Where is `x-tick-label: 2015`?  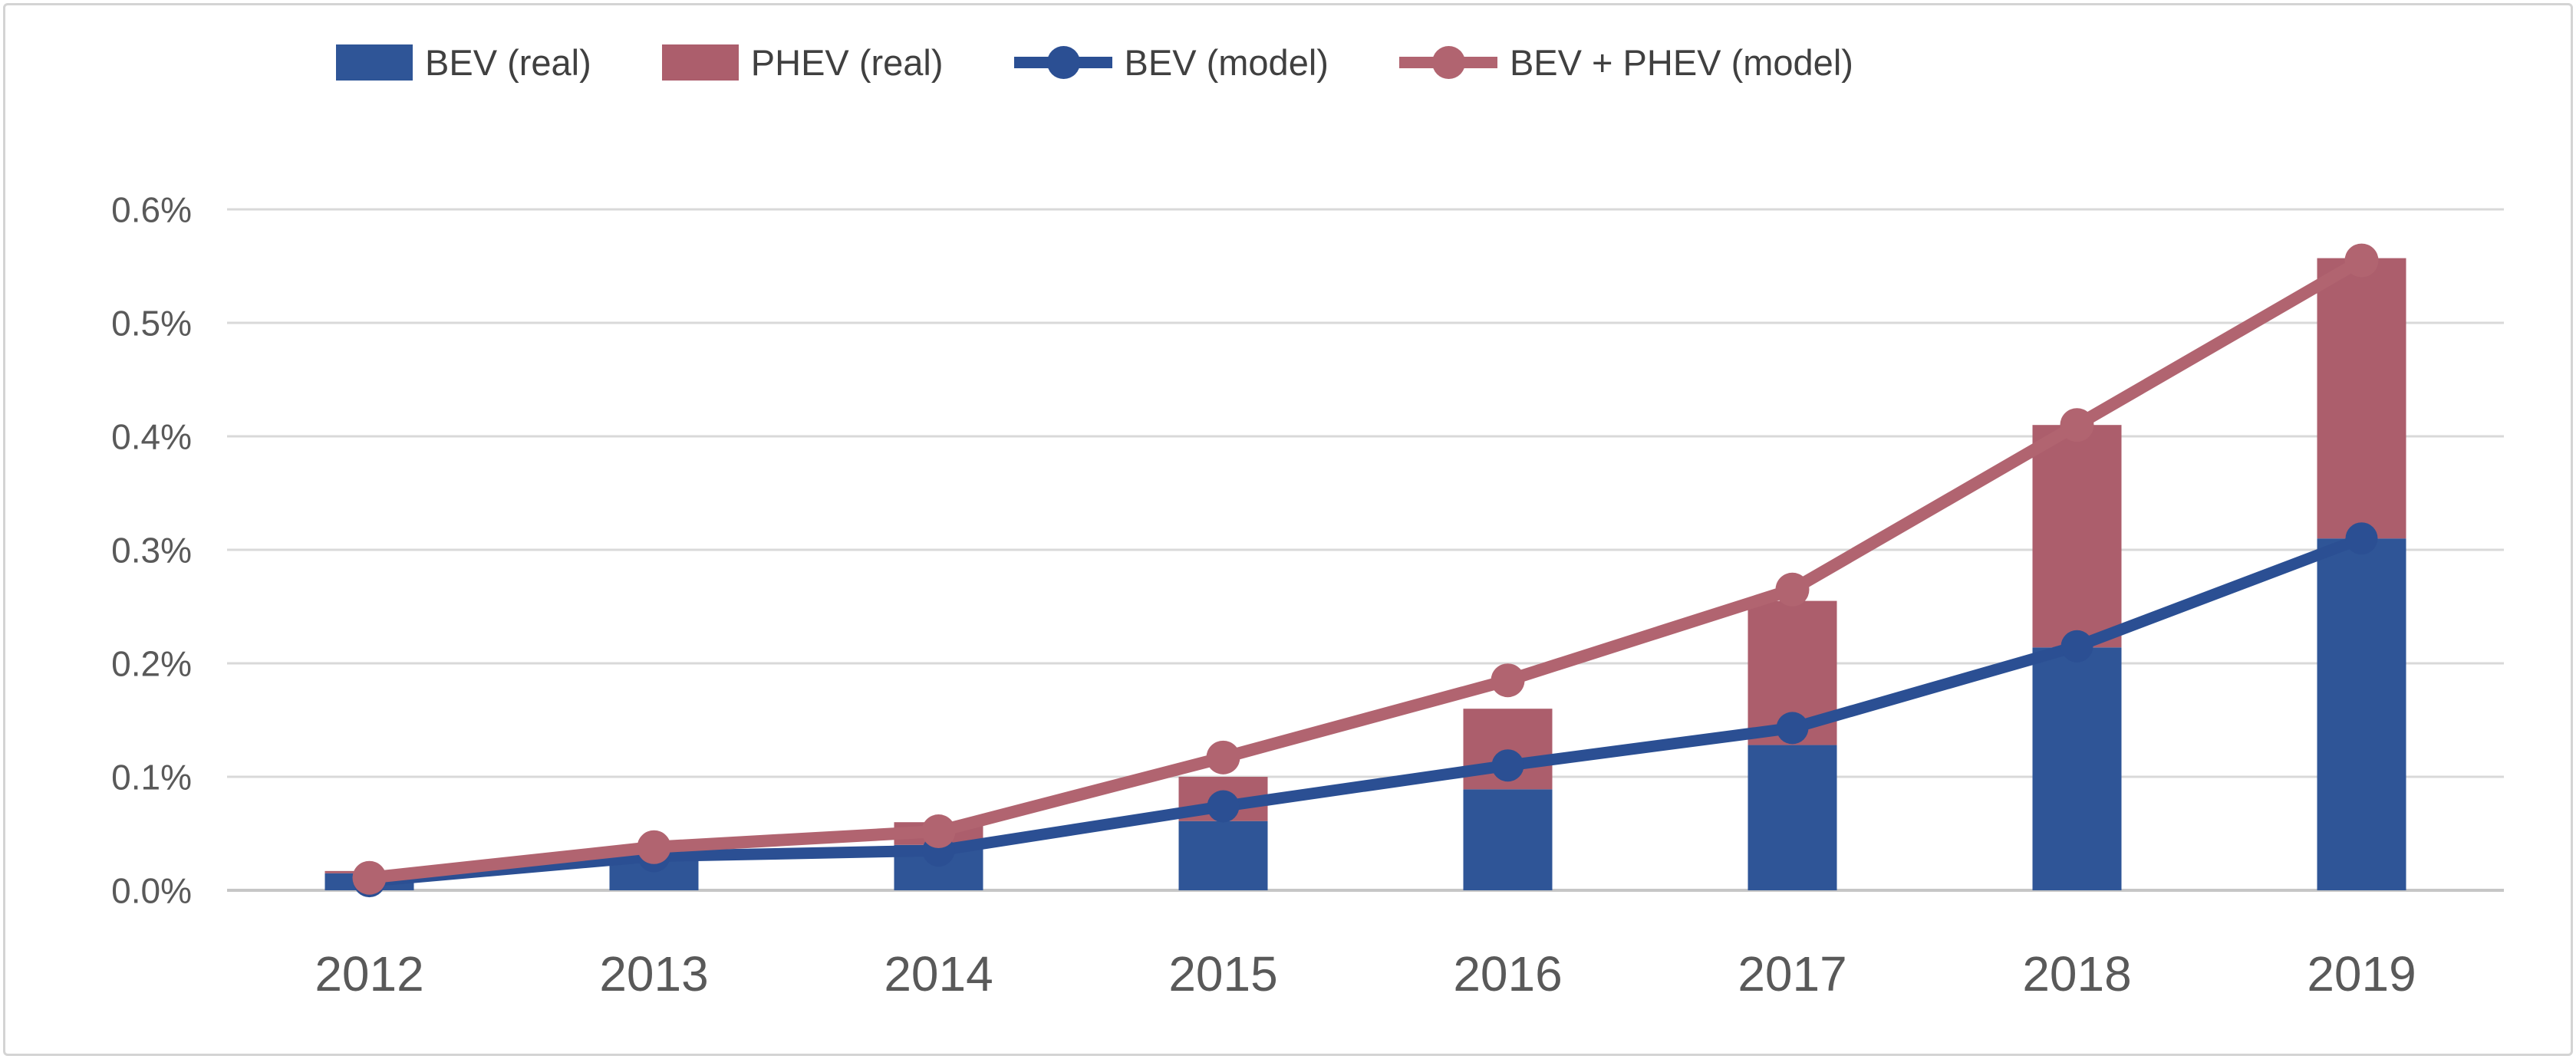
x-tick-label: 2015 is located at coordinates (1222, 973).